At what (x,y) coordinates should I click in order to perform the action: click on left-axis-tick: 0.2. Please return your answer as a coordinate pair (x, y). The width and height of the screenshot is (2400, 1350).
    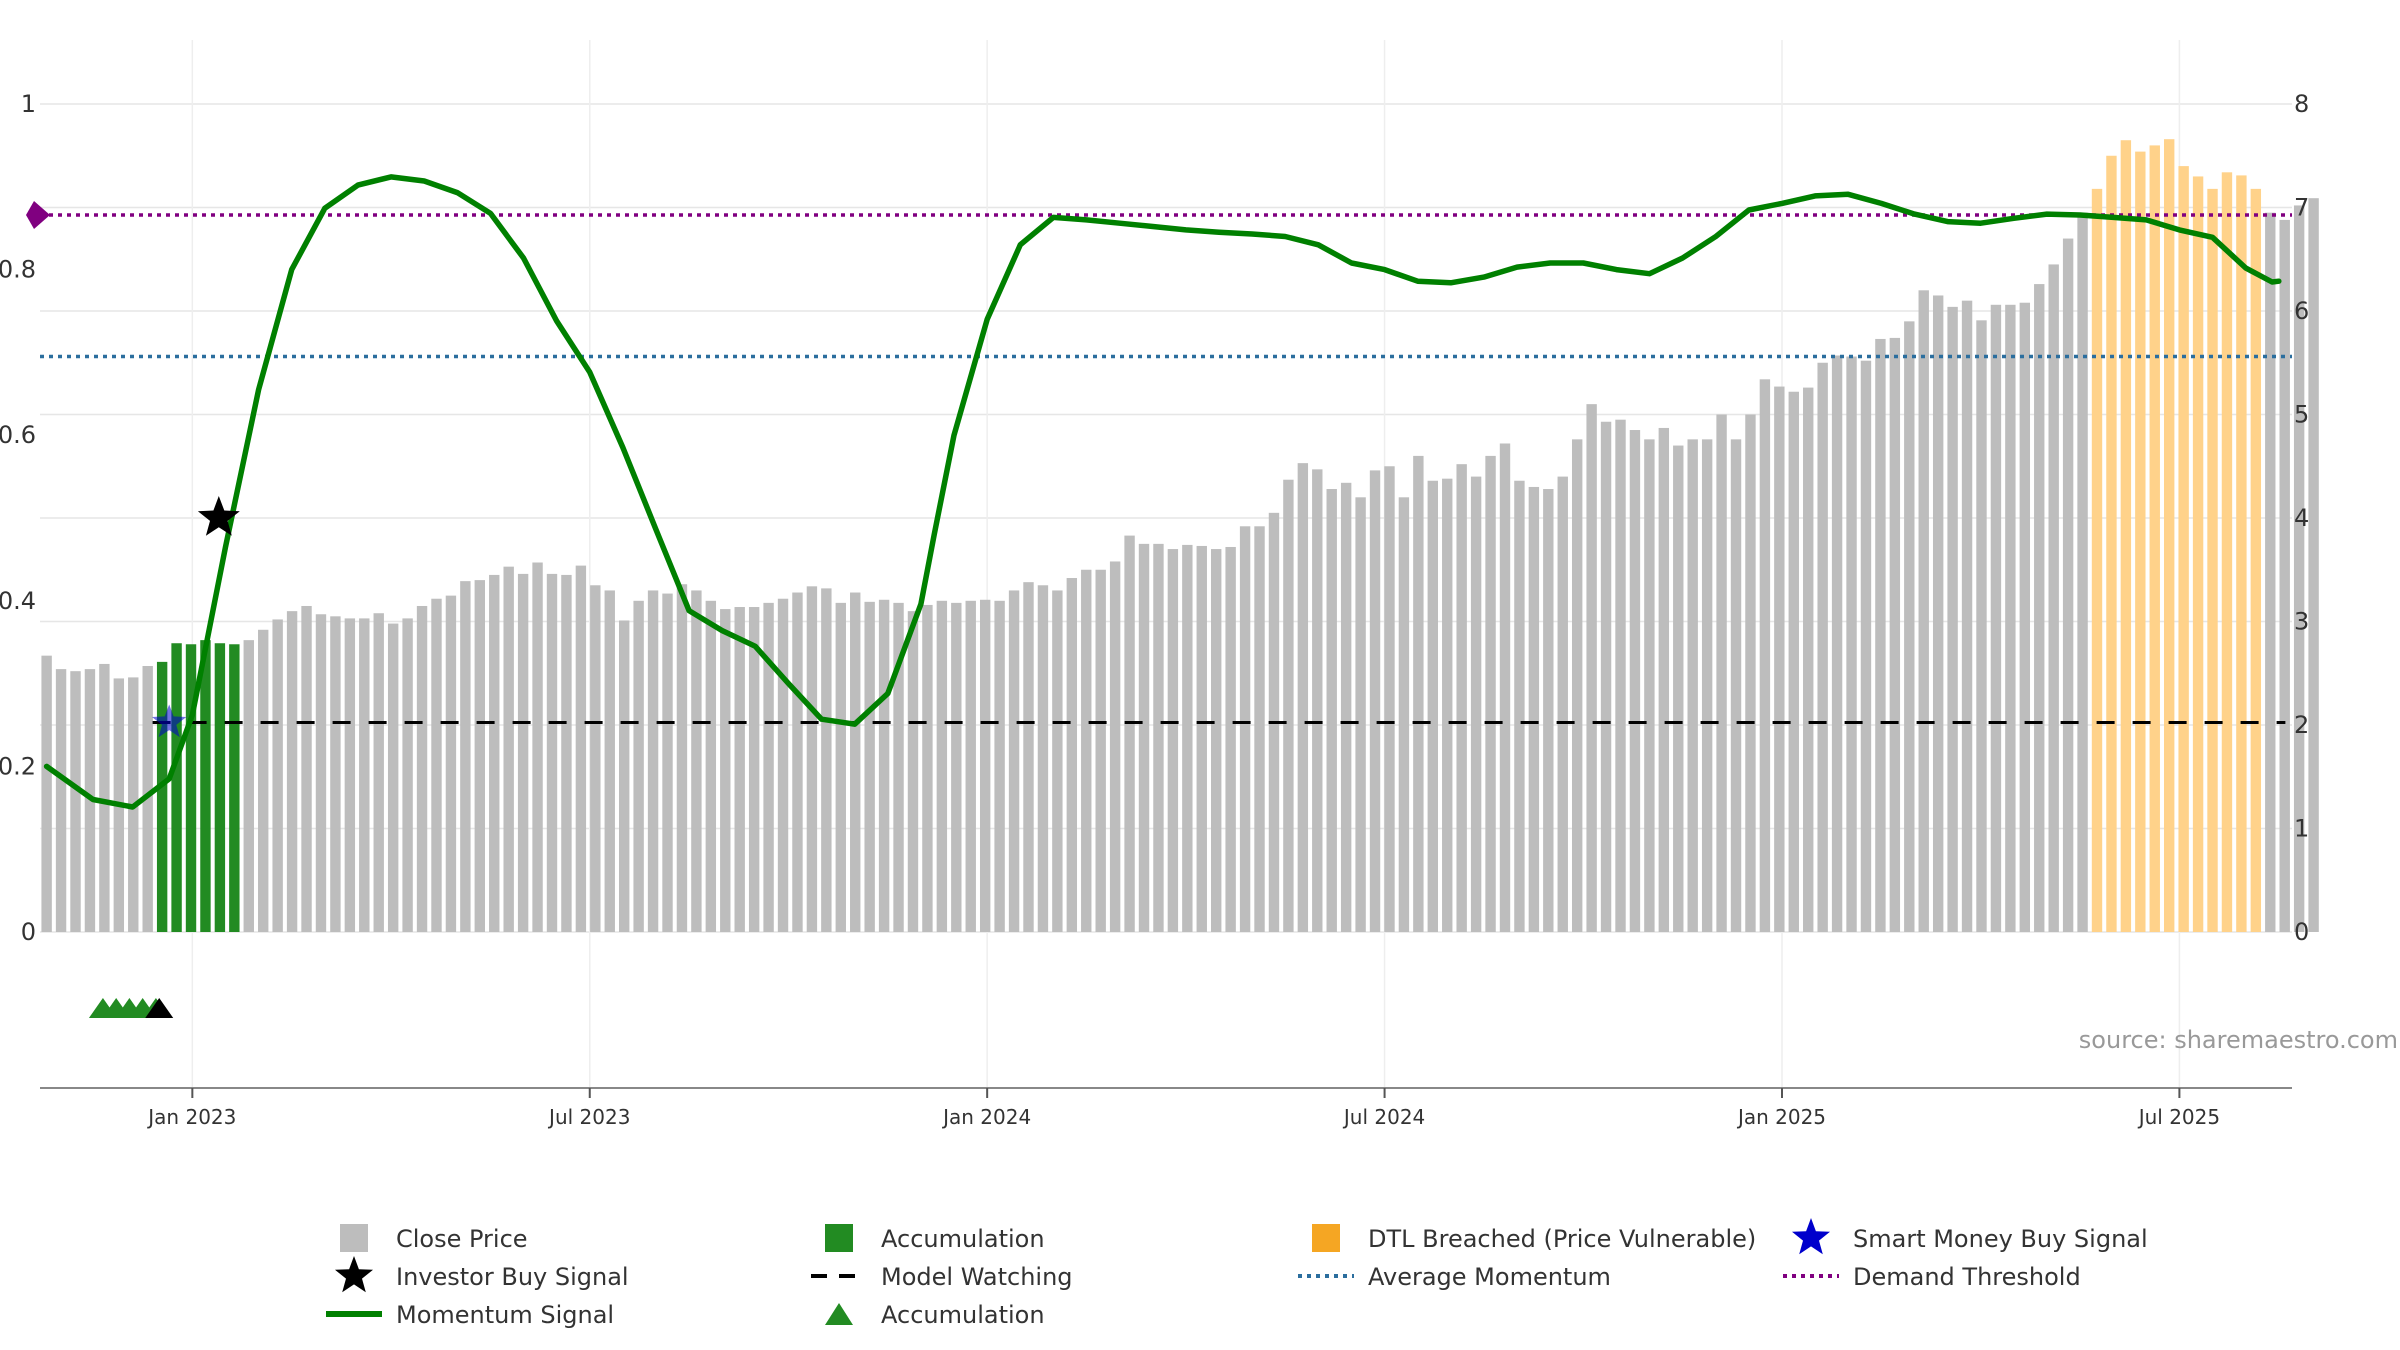
    Looking at the image, I should click on (18, 766).